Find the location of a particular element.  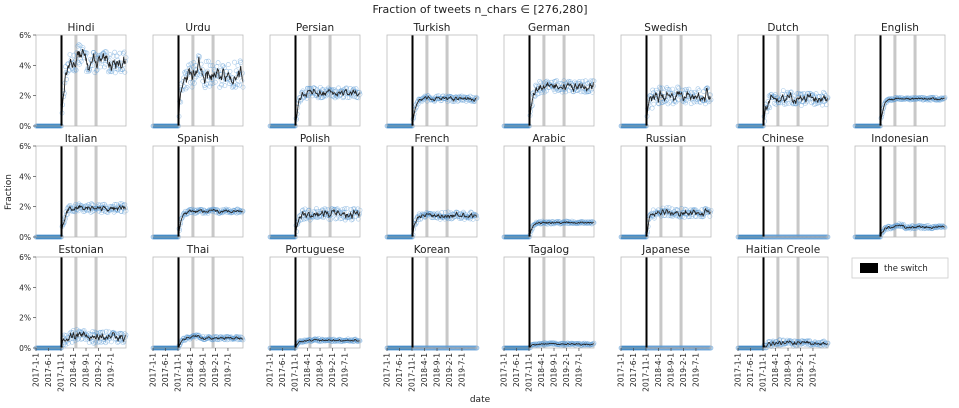

y-tick-label: 6% is located at coordinates (25, 146).